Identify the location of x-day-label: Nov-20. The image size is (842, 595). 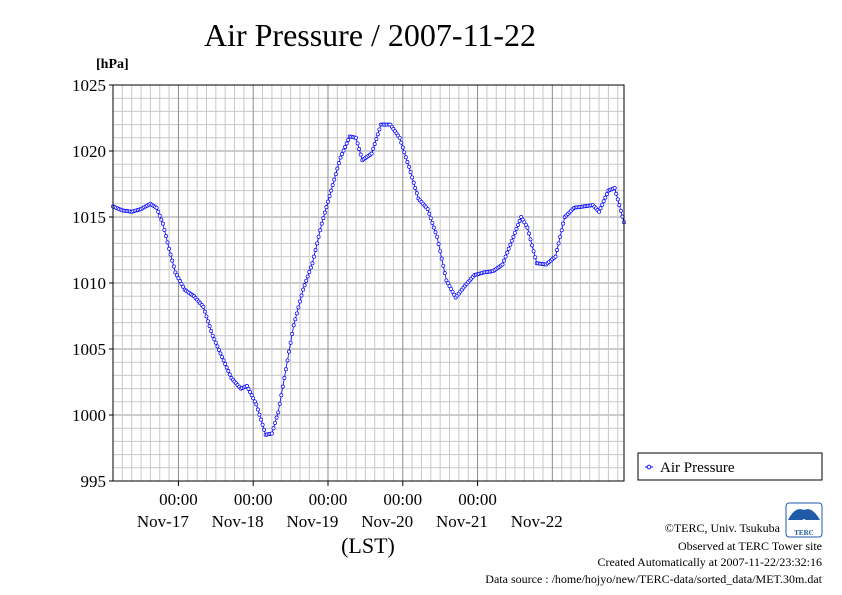
(387, 521).